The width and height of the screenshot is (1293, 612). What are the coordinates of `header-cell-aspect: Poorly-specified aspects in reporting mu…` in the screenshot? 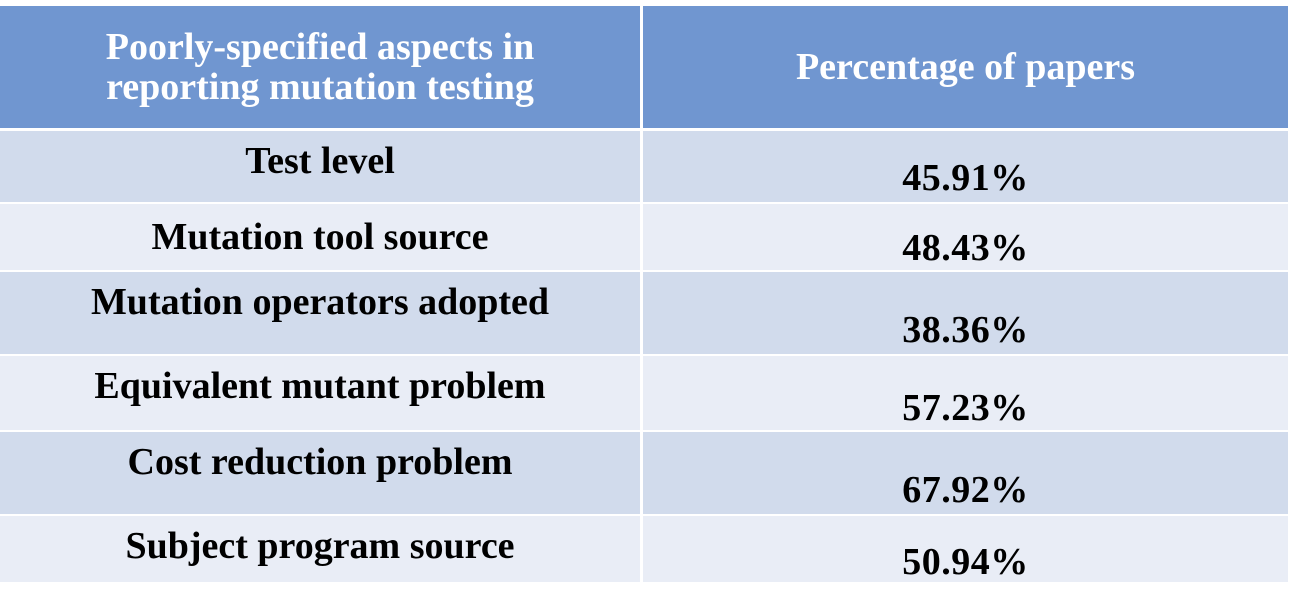 It's located at (321, 67).